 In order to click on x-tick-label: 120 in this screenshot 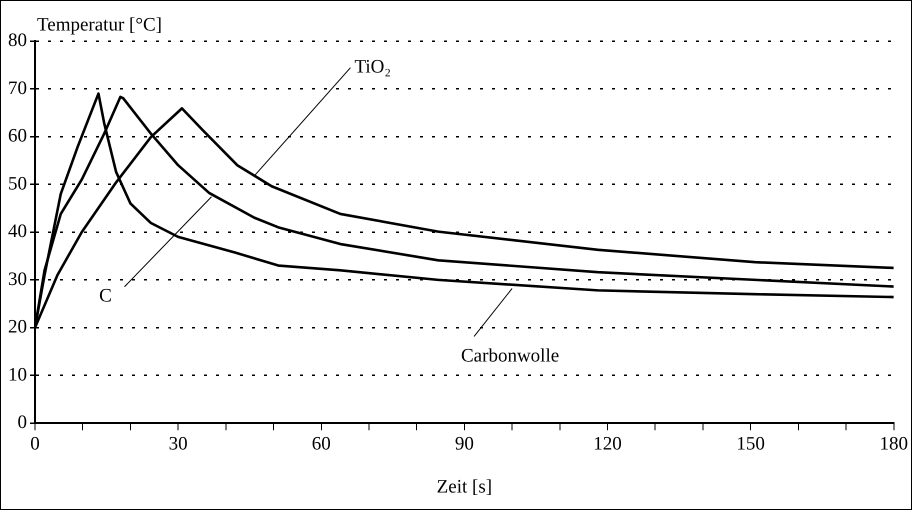, I will do `click(607, 444)`.